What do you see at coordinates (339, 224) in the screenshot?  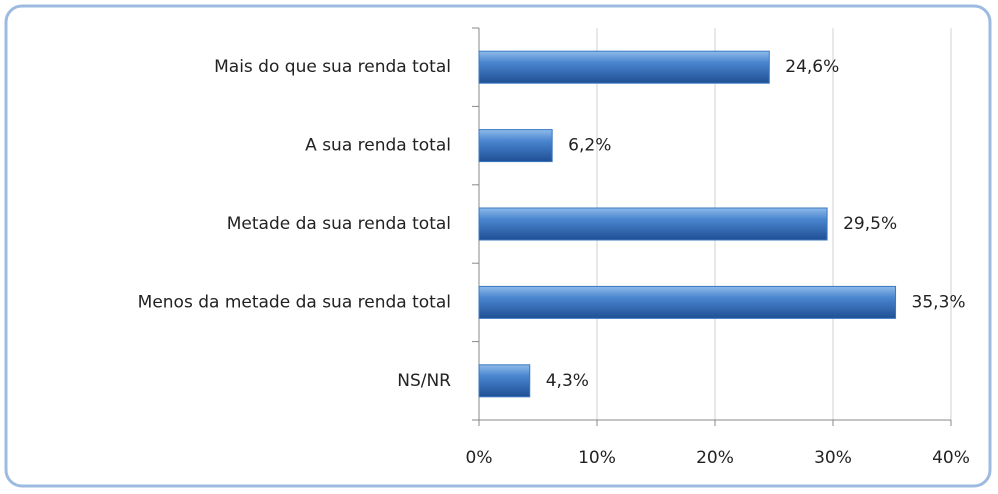 I see `y-tick-label: Metade da sua renda total` at bounding box center [339, 224].